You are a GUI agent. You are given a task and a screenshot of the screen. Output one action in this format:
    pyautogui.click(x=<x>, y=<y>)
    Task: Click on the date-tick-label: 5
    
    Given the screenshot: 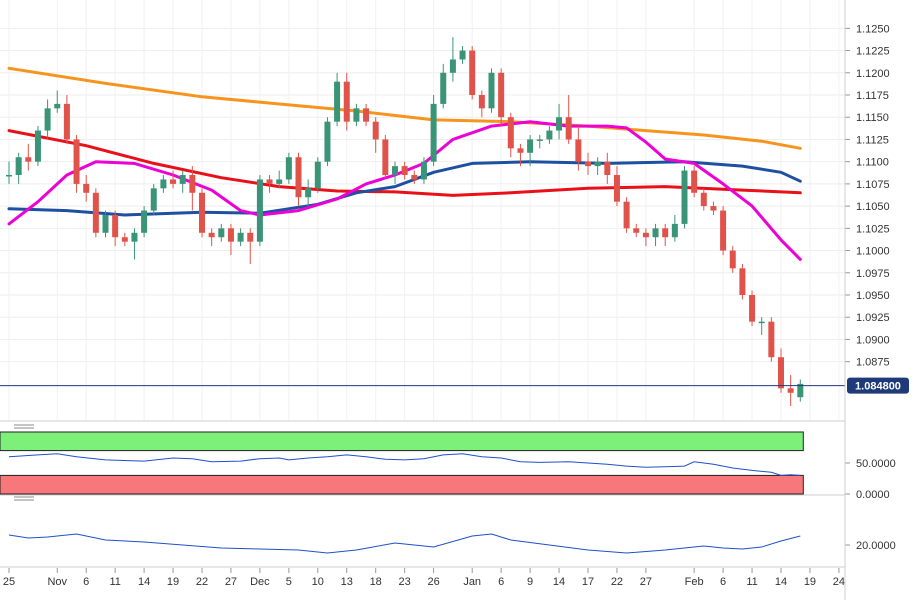 What is the action you would take?
    pyautogui.click(x=289, y=582)
    